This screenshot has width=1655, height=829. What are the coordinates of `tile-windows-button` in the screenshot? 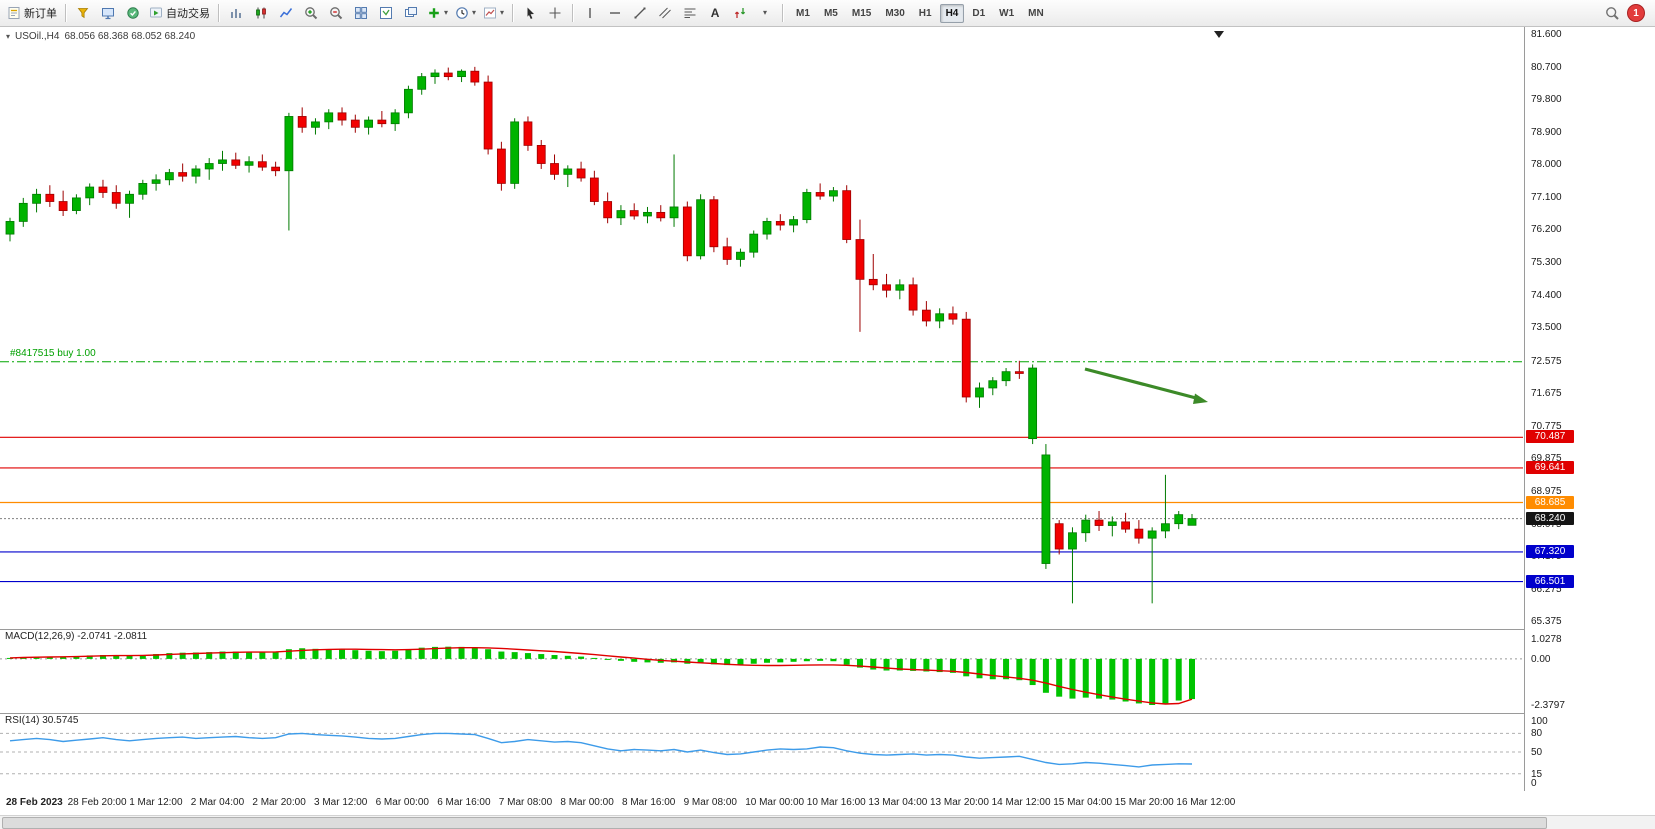 It's located at (361, 13).